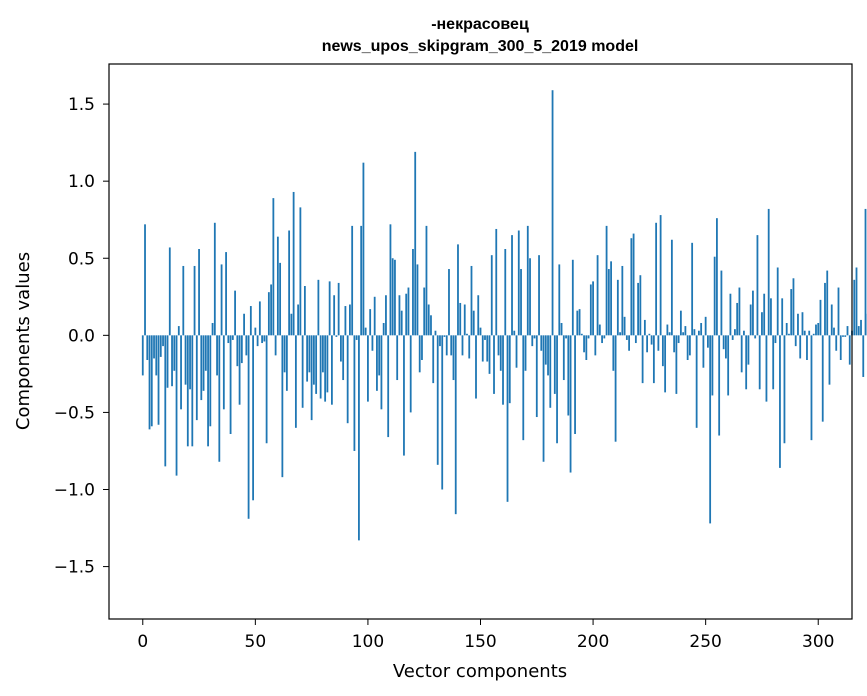 This screenshot has width=867, height=696. Describe the element at coordinates (81, 259) in the screenshot. I see `y-tick-label: 0.5` at that location.